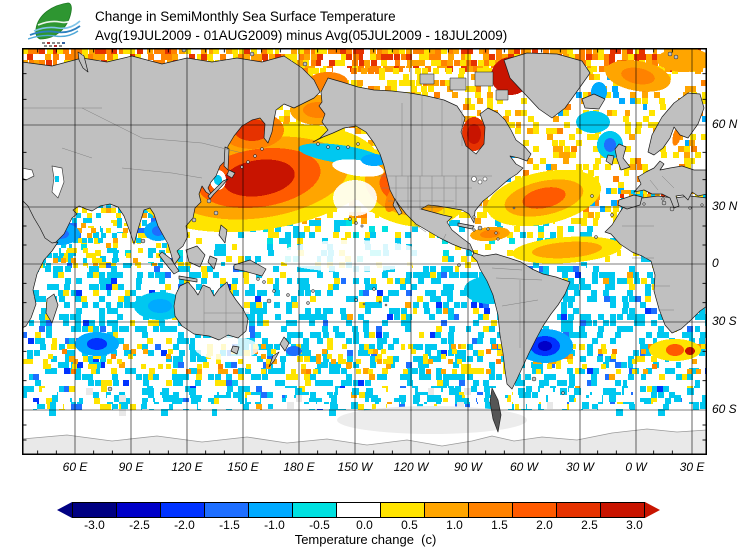 The width and height of the screenshot is (755, 560). What do you see at coordinates (139, 525) in the screenshot?
I see `colorbar-tick-label: -2.5` at bounding box center [139, 525].